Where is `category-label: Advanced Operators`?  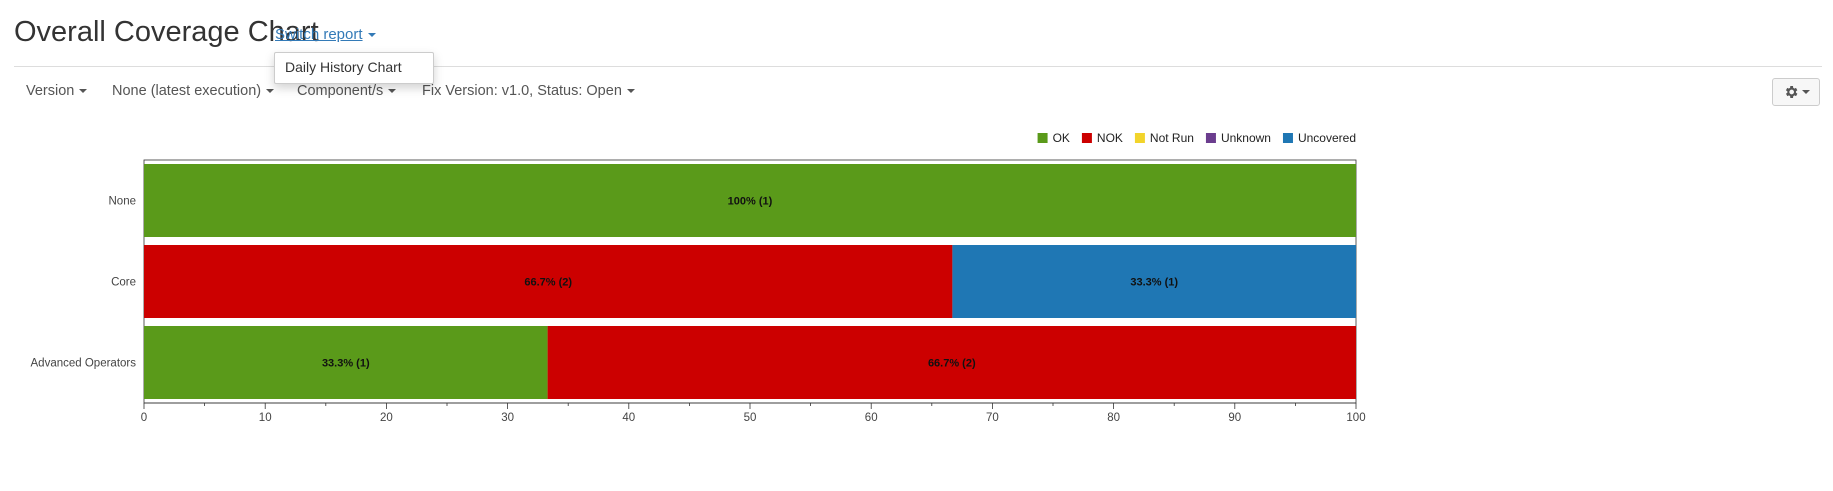
category-label: Advanced Operators is located at coordinates (84, 364).